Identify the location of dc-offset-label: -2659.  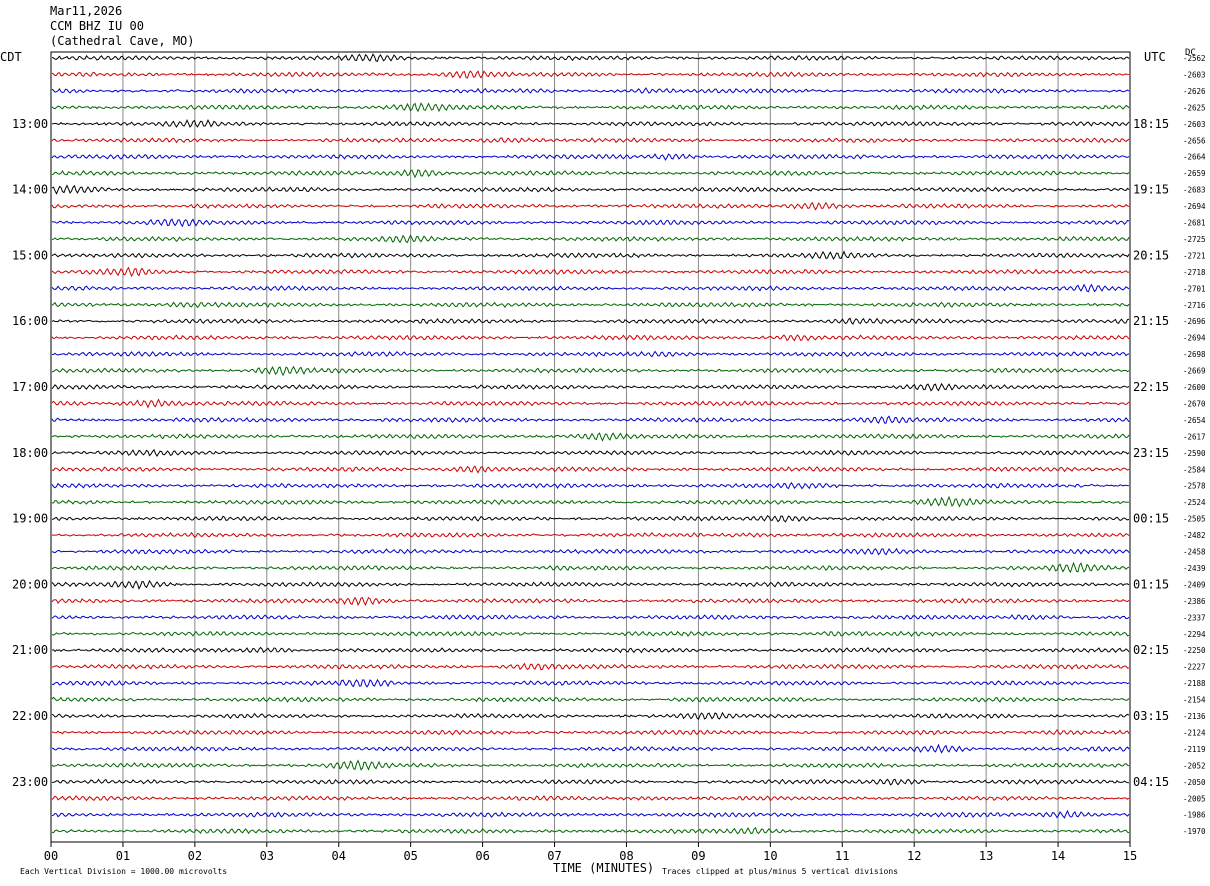
(1194, 173).